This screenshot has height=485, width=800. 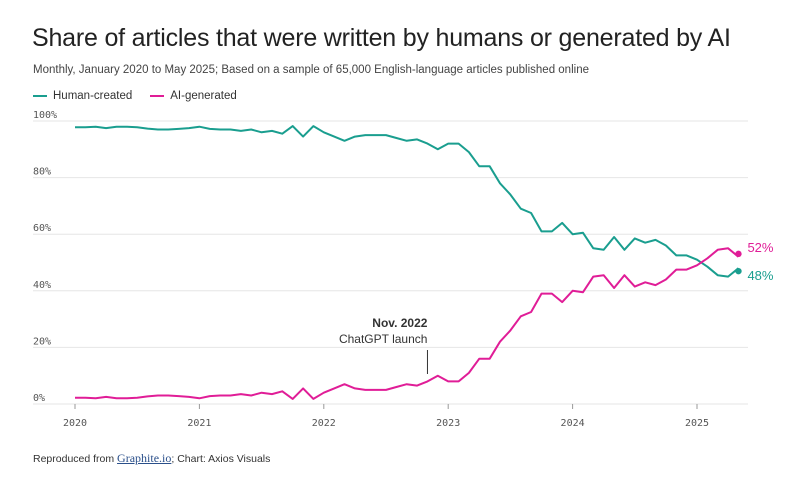 I want to click on annotation-date: Nov. 2022, so click(x=399, y=323).